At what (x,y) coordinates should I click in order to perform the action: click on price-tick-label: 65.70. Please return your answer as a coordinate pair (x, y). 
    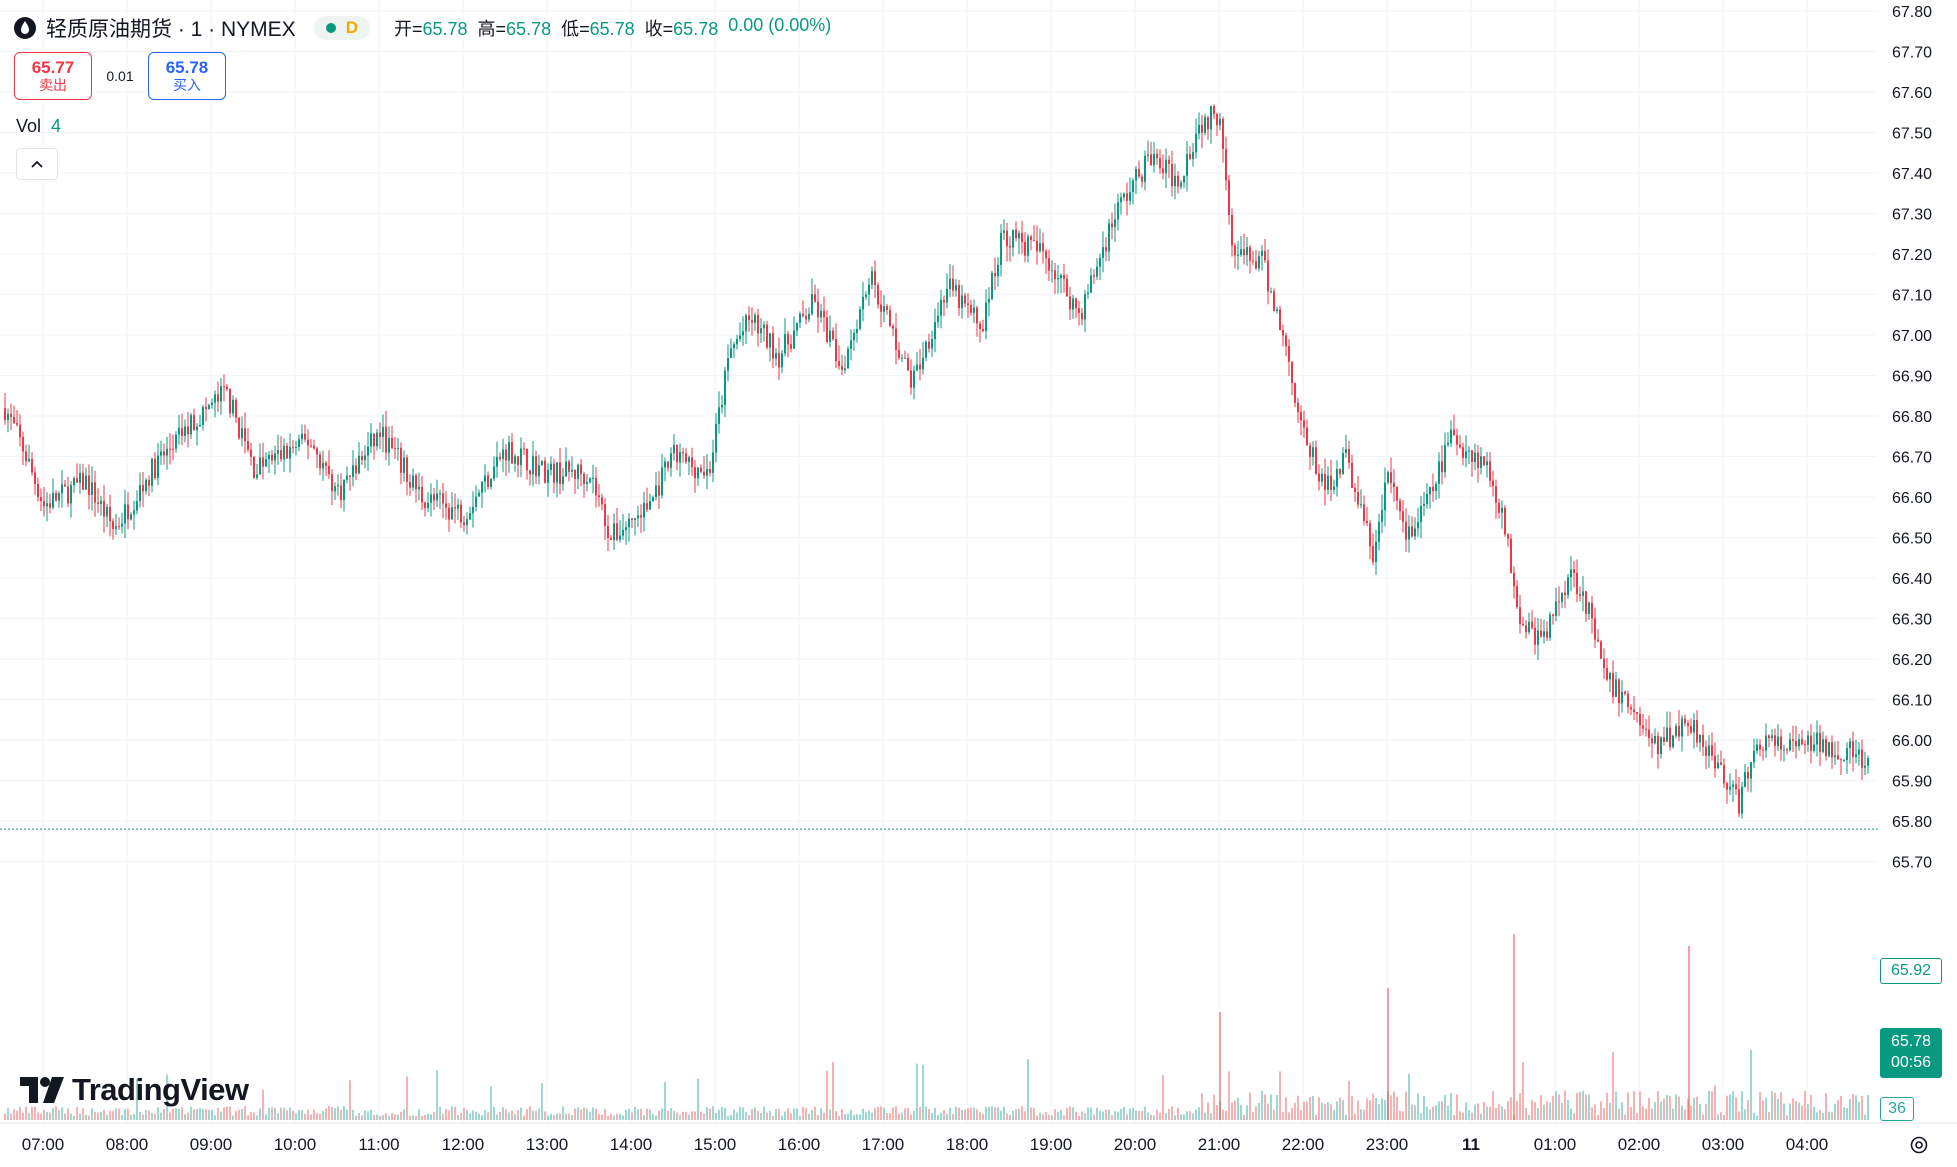
    Looking at the image, I should click on (1912, 863).